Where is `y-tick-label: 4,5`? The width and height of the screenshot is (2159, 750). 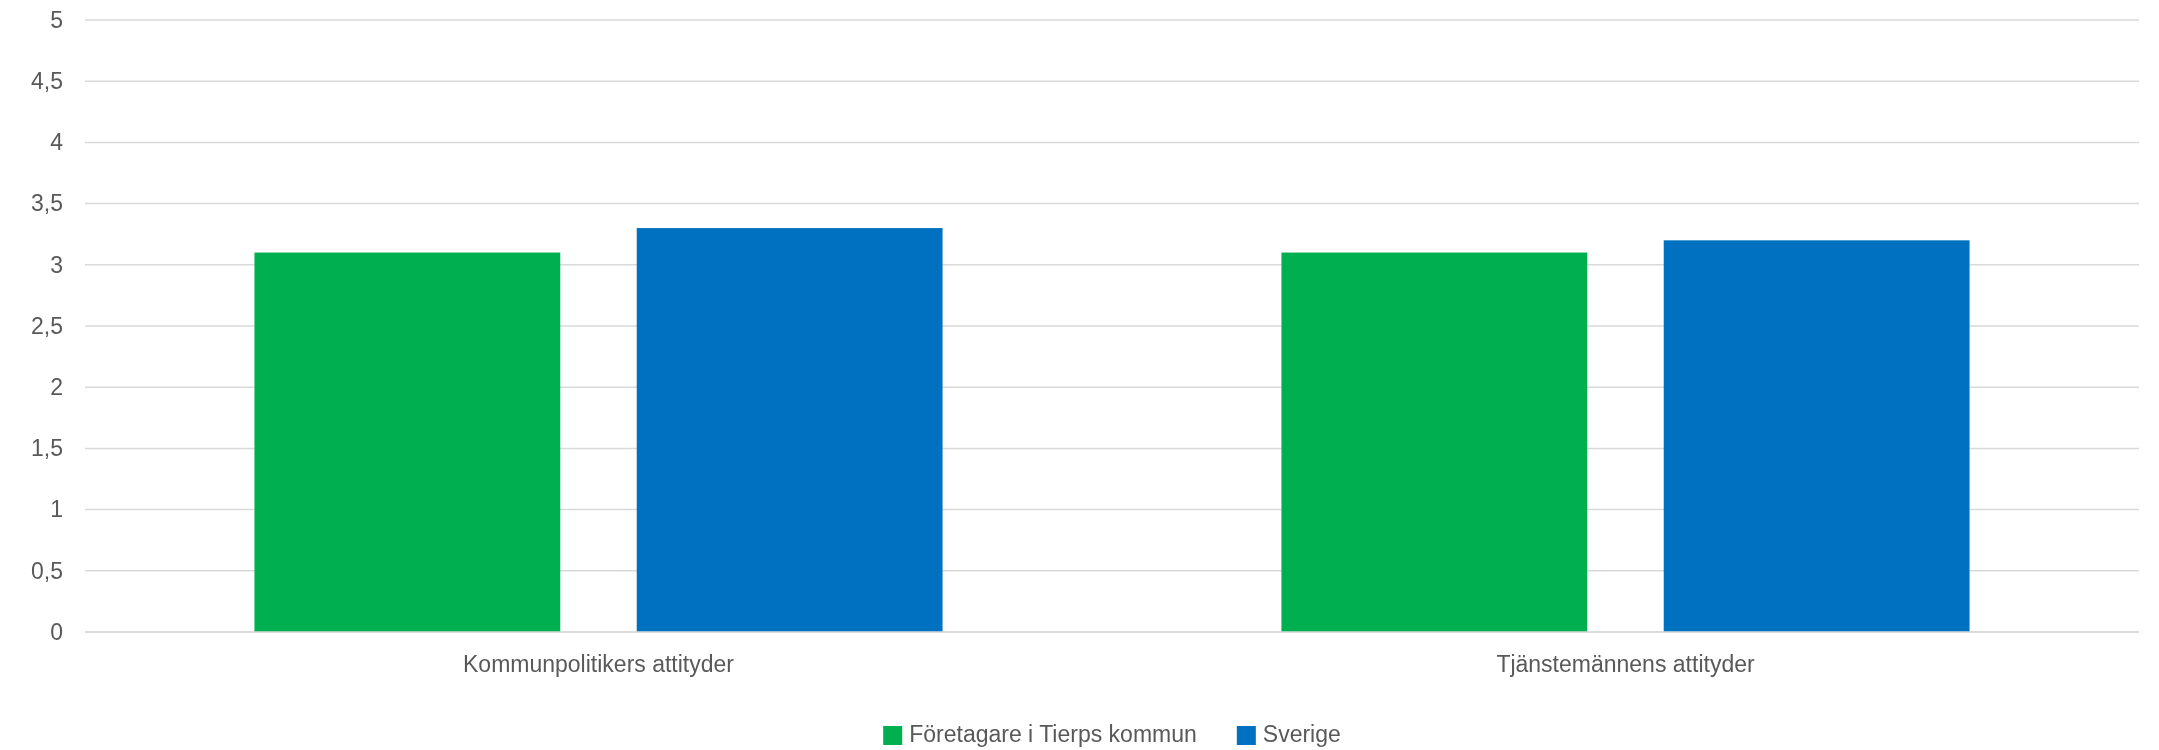
y-tick-label: 4,5 is located at coordinates (47, 81).